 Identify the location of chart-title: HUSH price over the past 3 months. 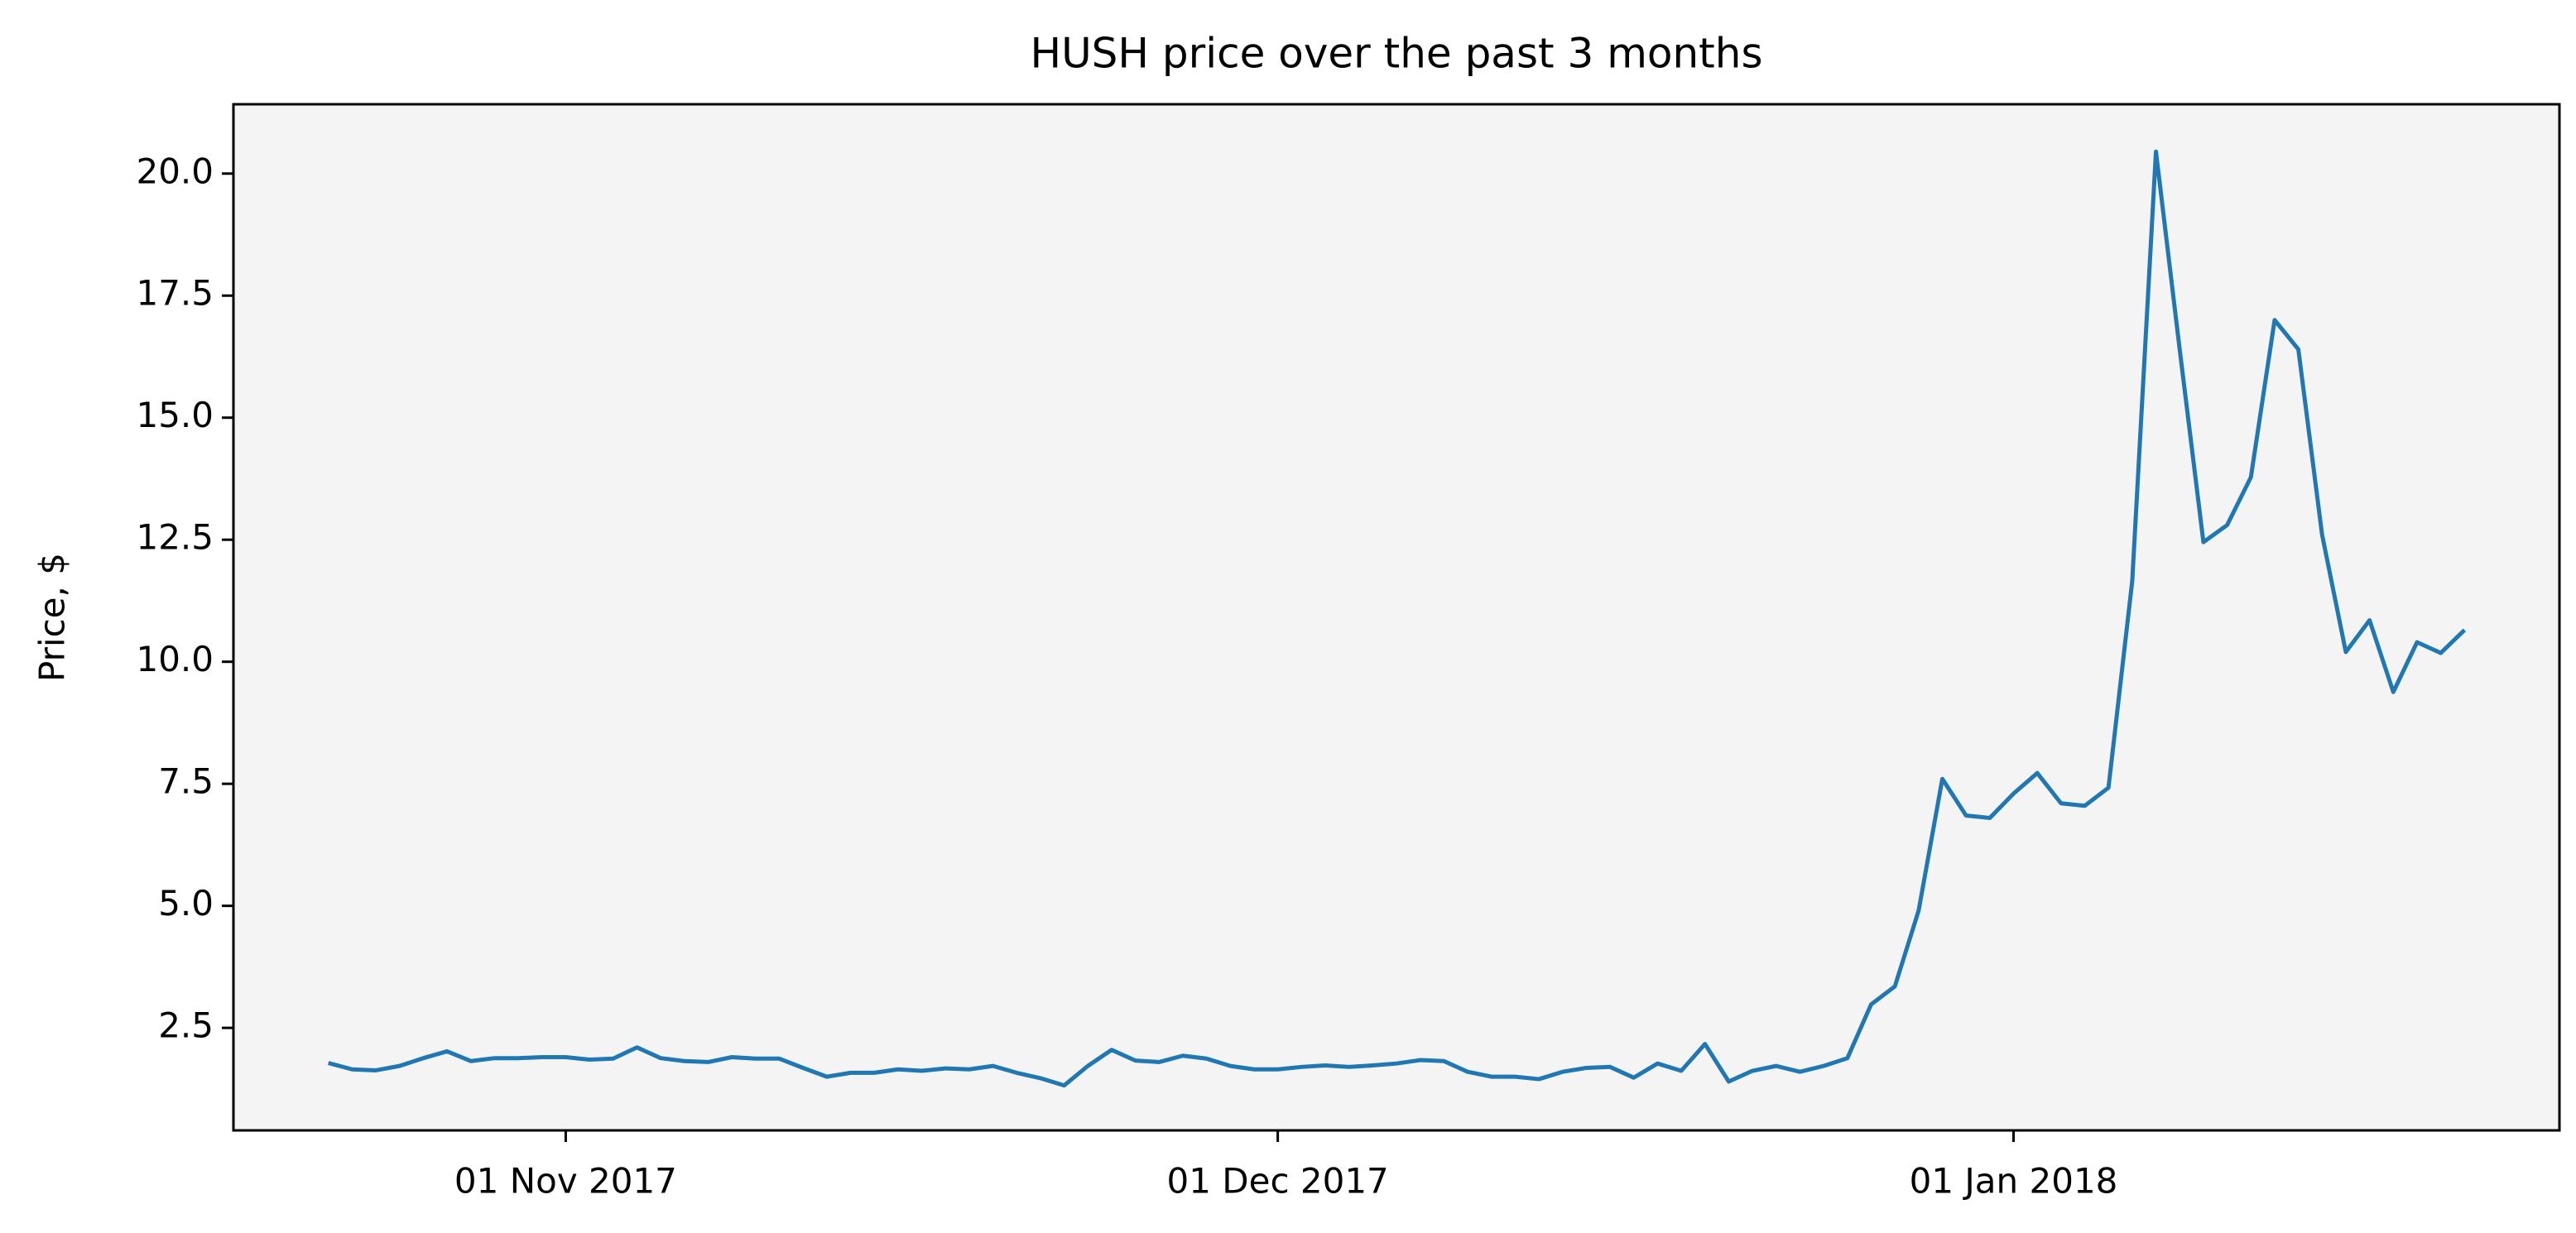
(1396, 54).